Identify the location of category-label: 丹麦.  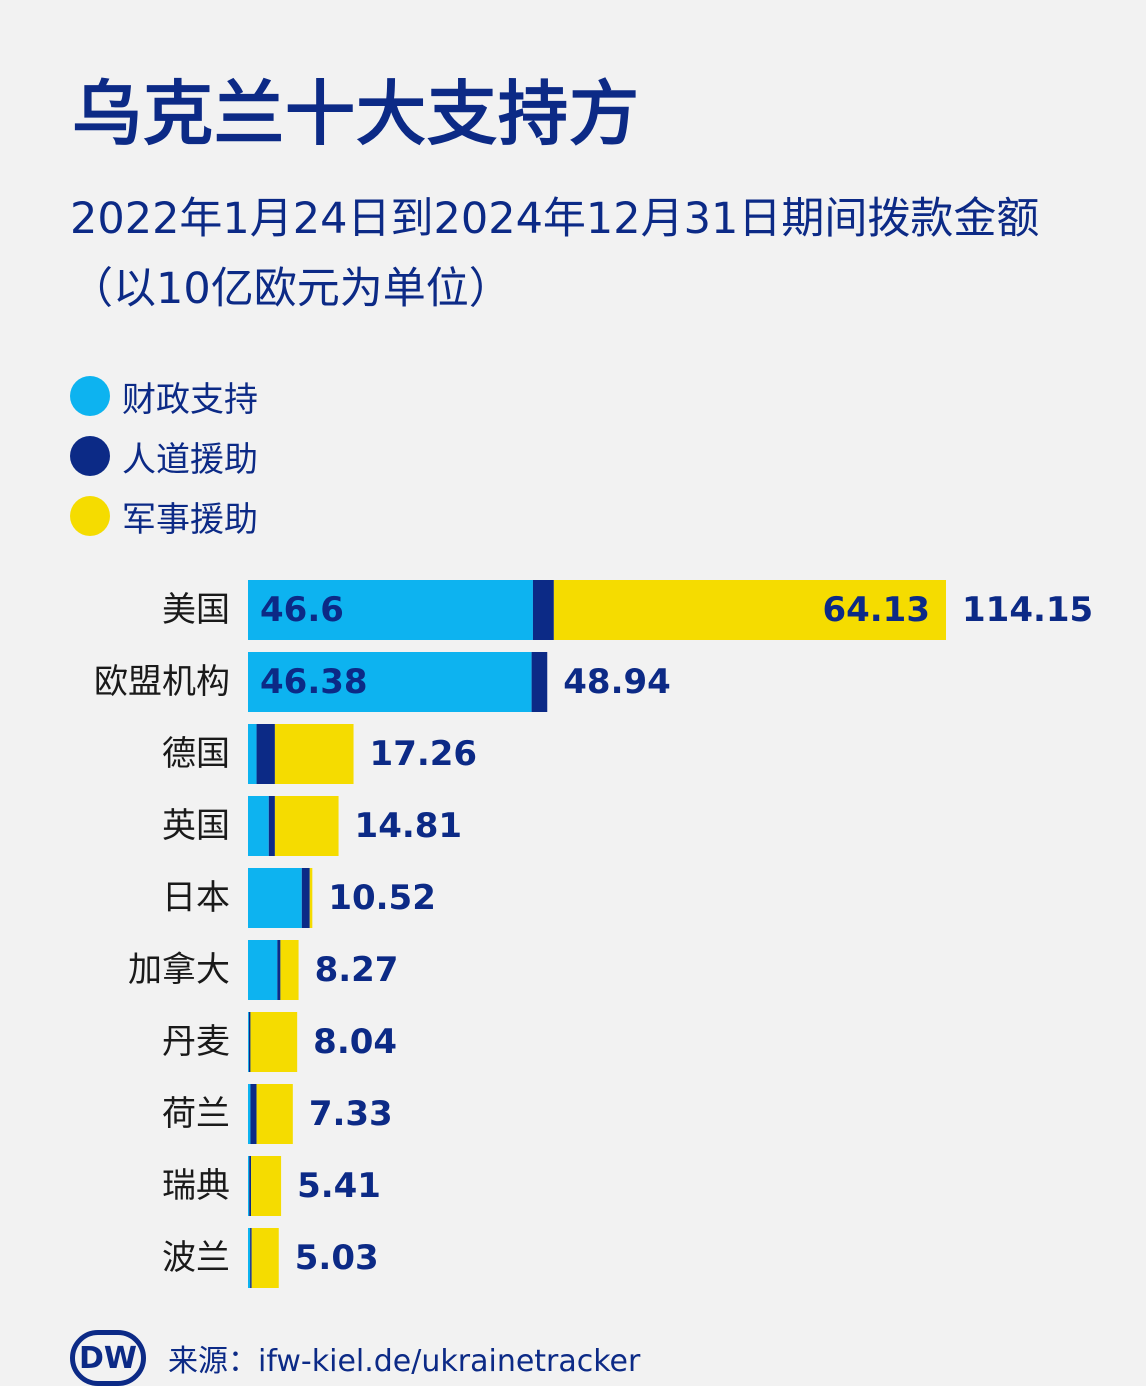
(196, 1042).